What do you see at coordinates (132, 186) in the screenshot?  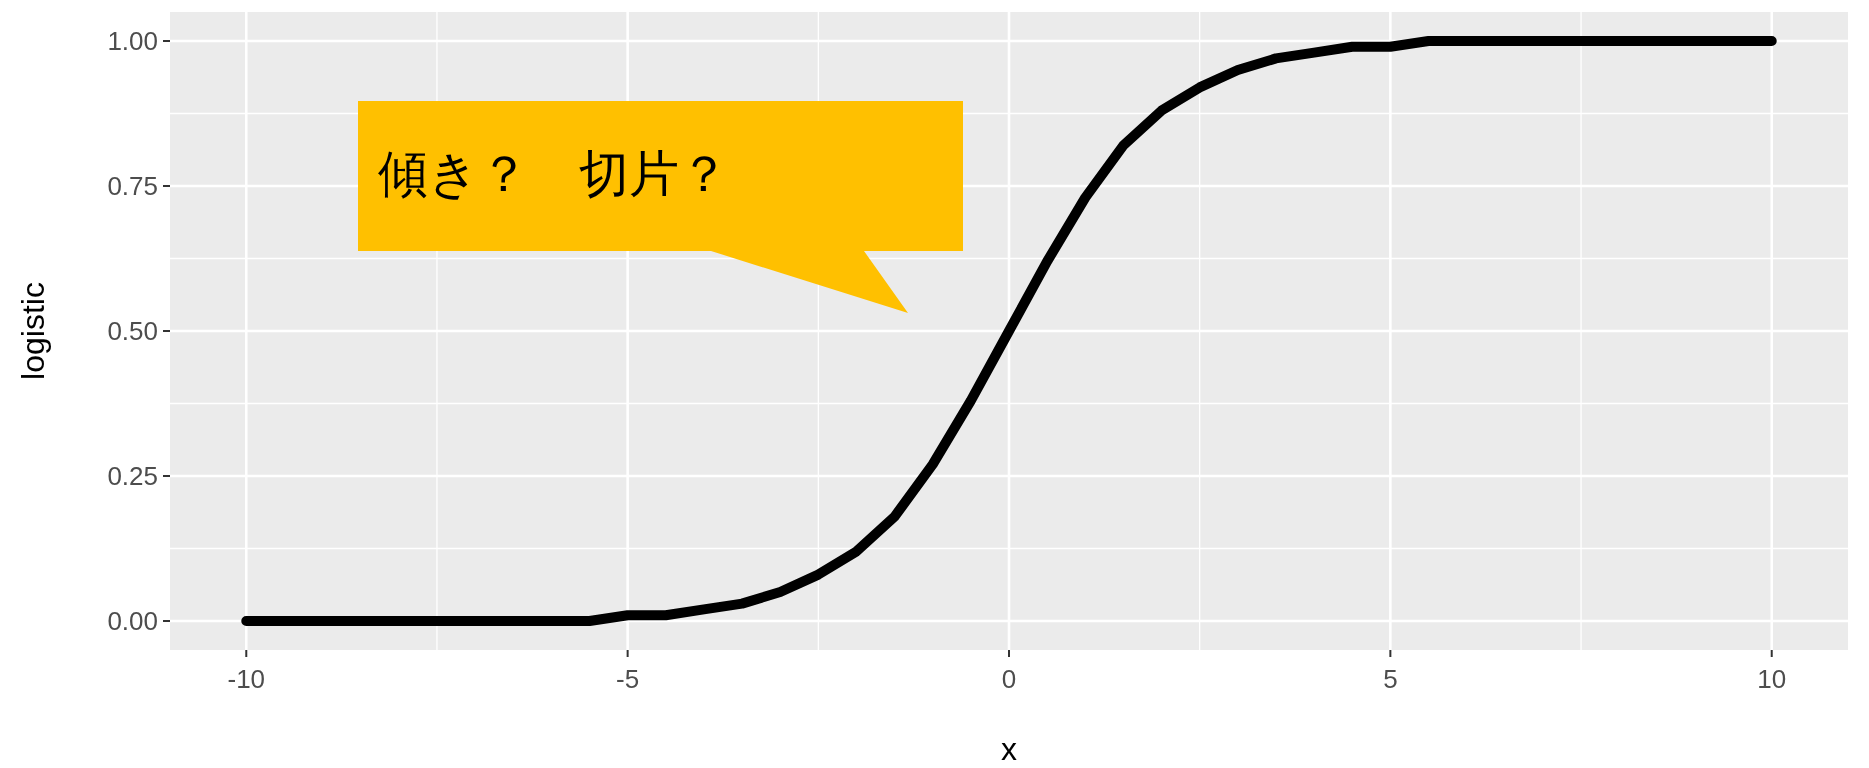 I see `y-tick-label: 0.75` at bounding box center [132, 186].